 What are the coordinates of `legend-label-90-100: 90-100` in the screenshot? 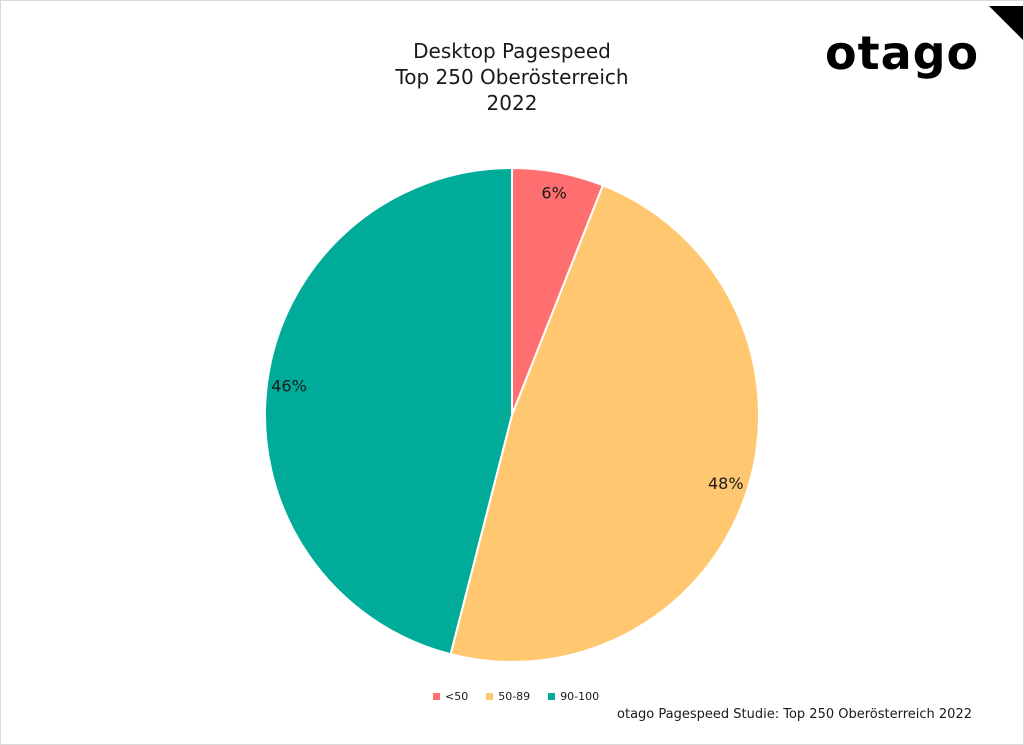 It's located at (580, 696).